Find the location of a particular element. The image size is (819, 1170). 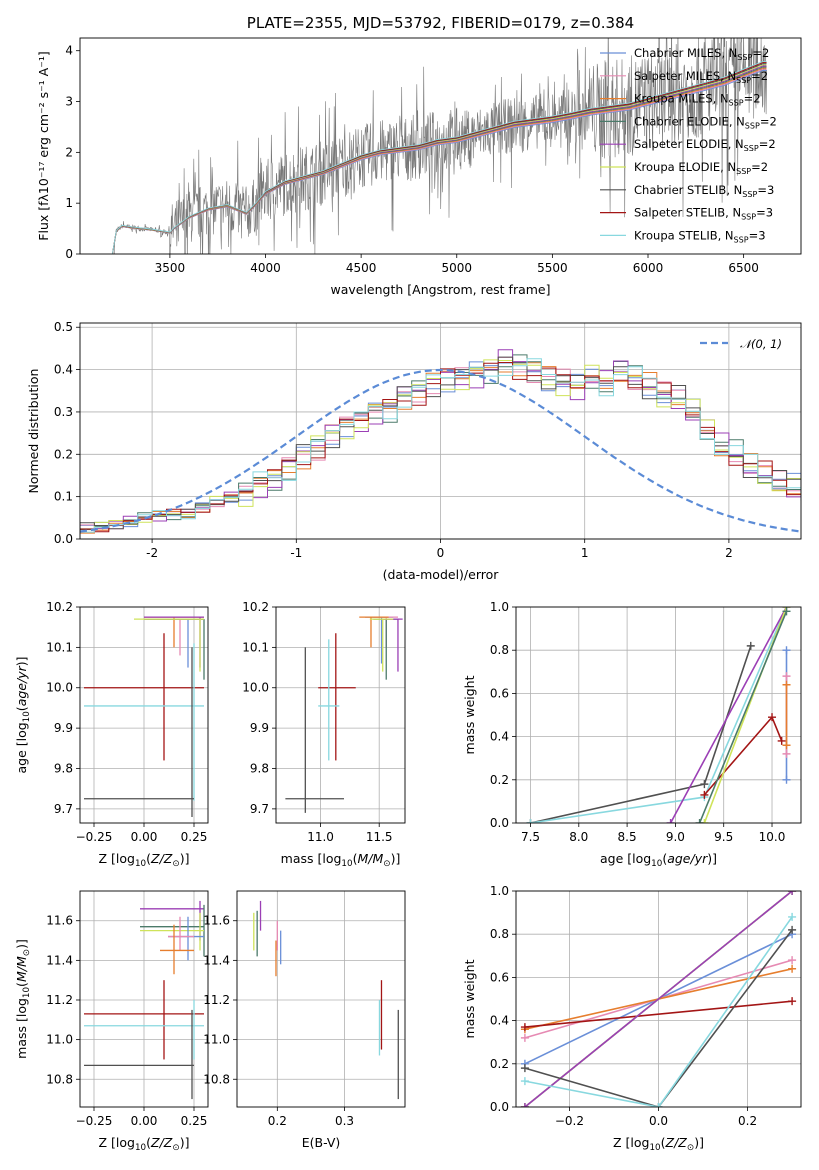

age_vs_z-frame is located at coordinates (144, 715).